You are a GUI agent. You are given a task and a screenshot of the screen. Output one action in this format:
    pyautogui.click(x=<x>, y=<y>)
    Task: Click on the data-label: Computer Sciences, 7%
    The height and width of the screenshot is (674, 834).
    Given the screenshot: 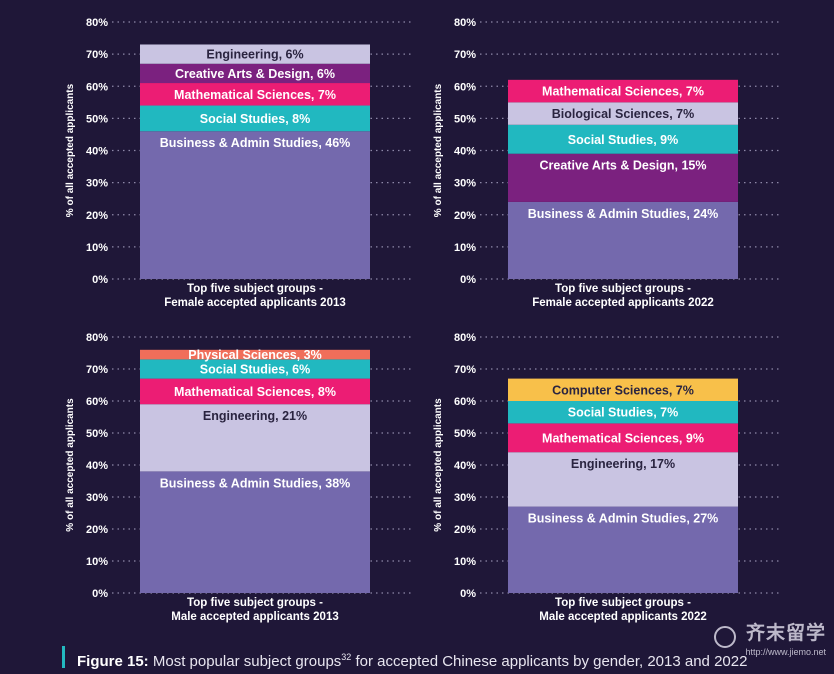 What is the action you would take?
    pyautogui.click(x=623, y=390)
    